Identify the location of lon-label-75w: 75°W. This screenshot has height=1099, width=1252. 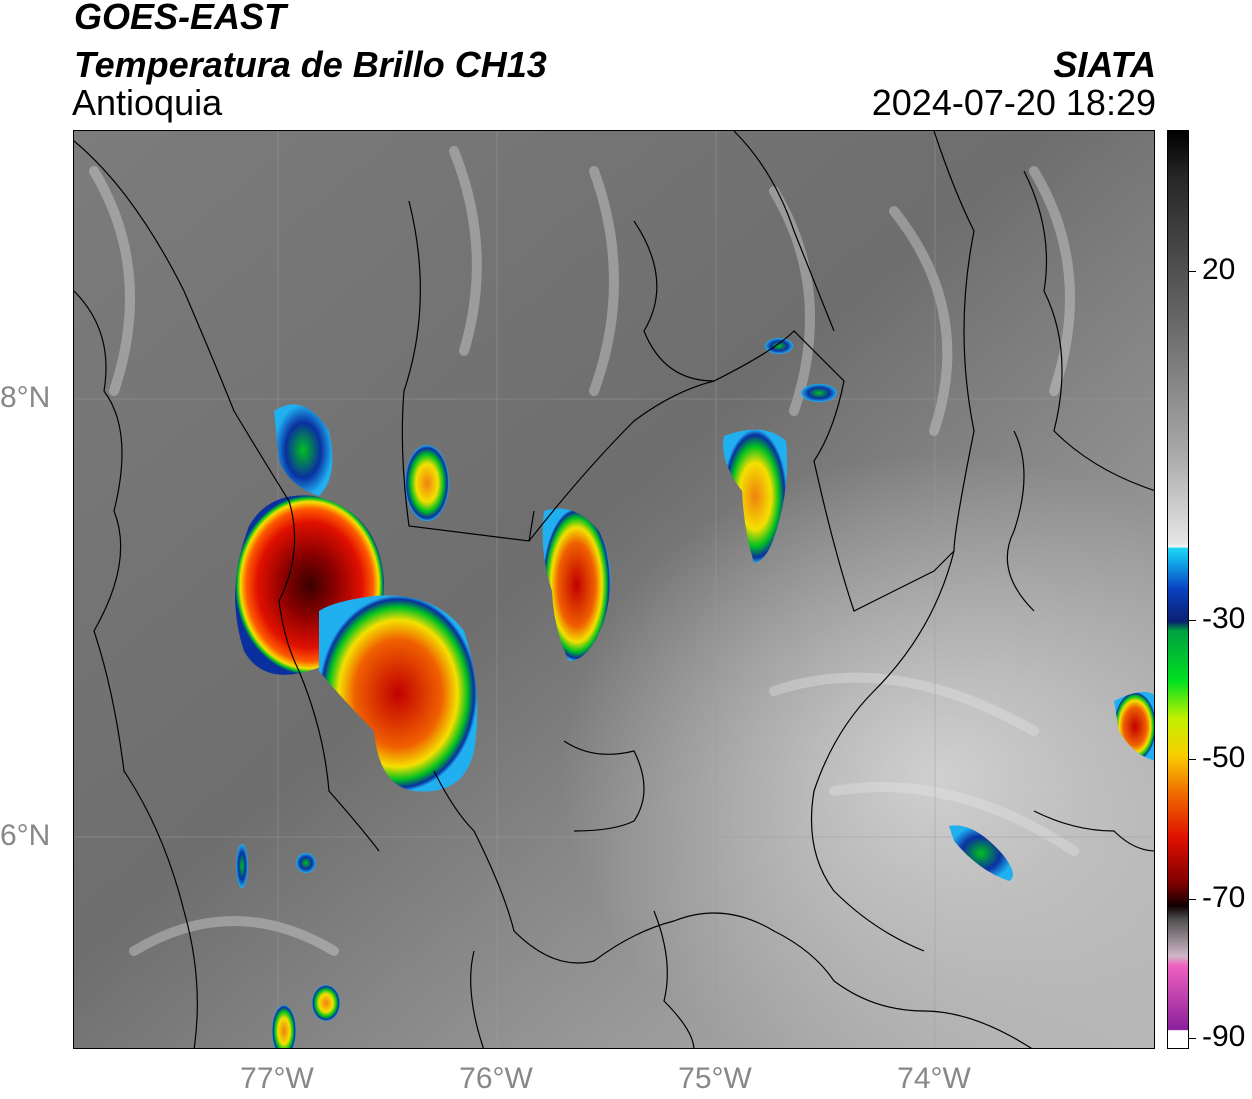
(715, 1078).